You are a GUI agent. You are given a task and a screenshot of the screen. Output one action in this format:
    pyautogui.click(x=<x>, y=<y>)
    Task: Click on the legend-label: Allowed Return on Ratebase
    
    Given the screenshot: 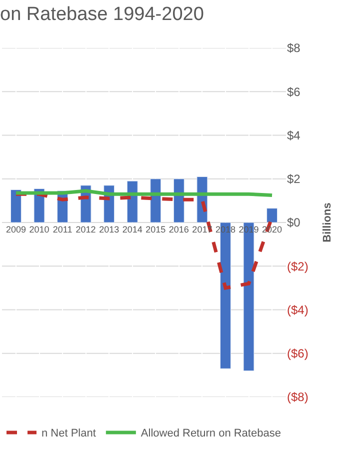 What is the action you would take?
    pyautogui.click(x=210, y=434)
    